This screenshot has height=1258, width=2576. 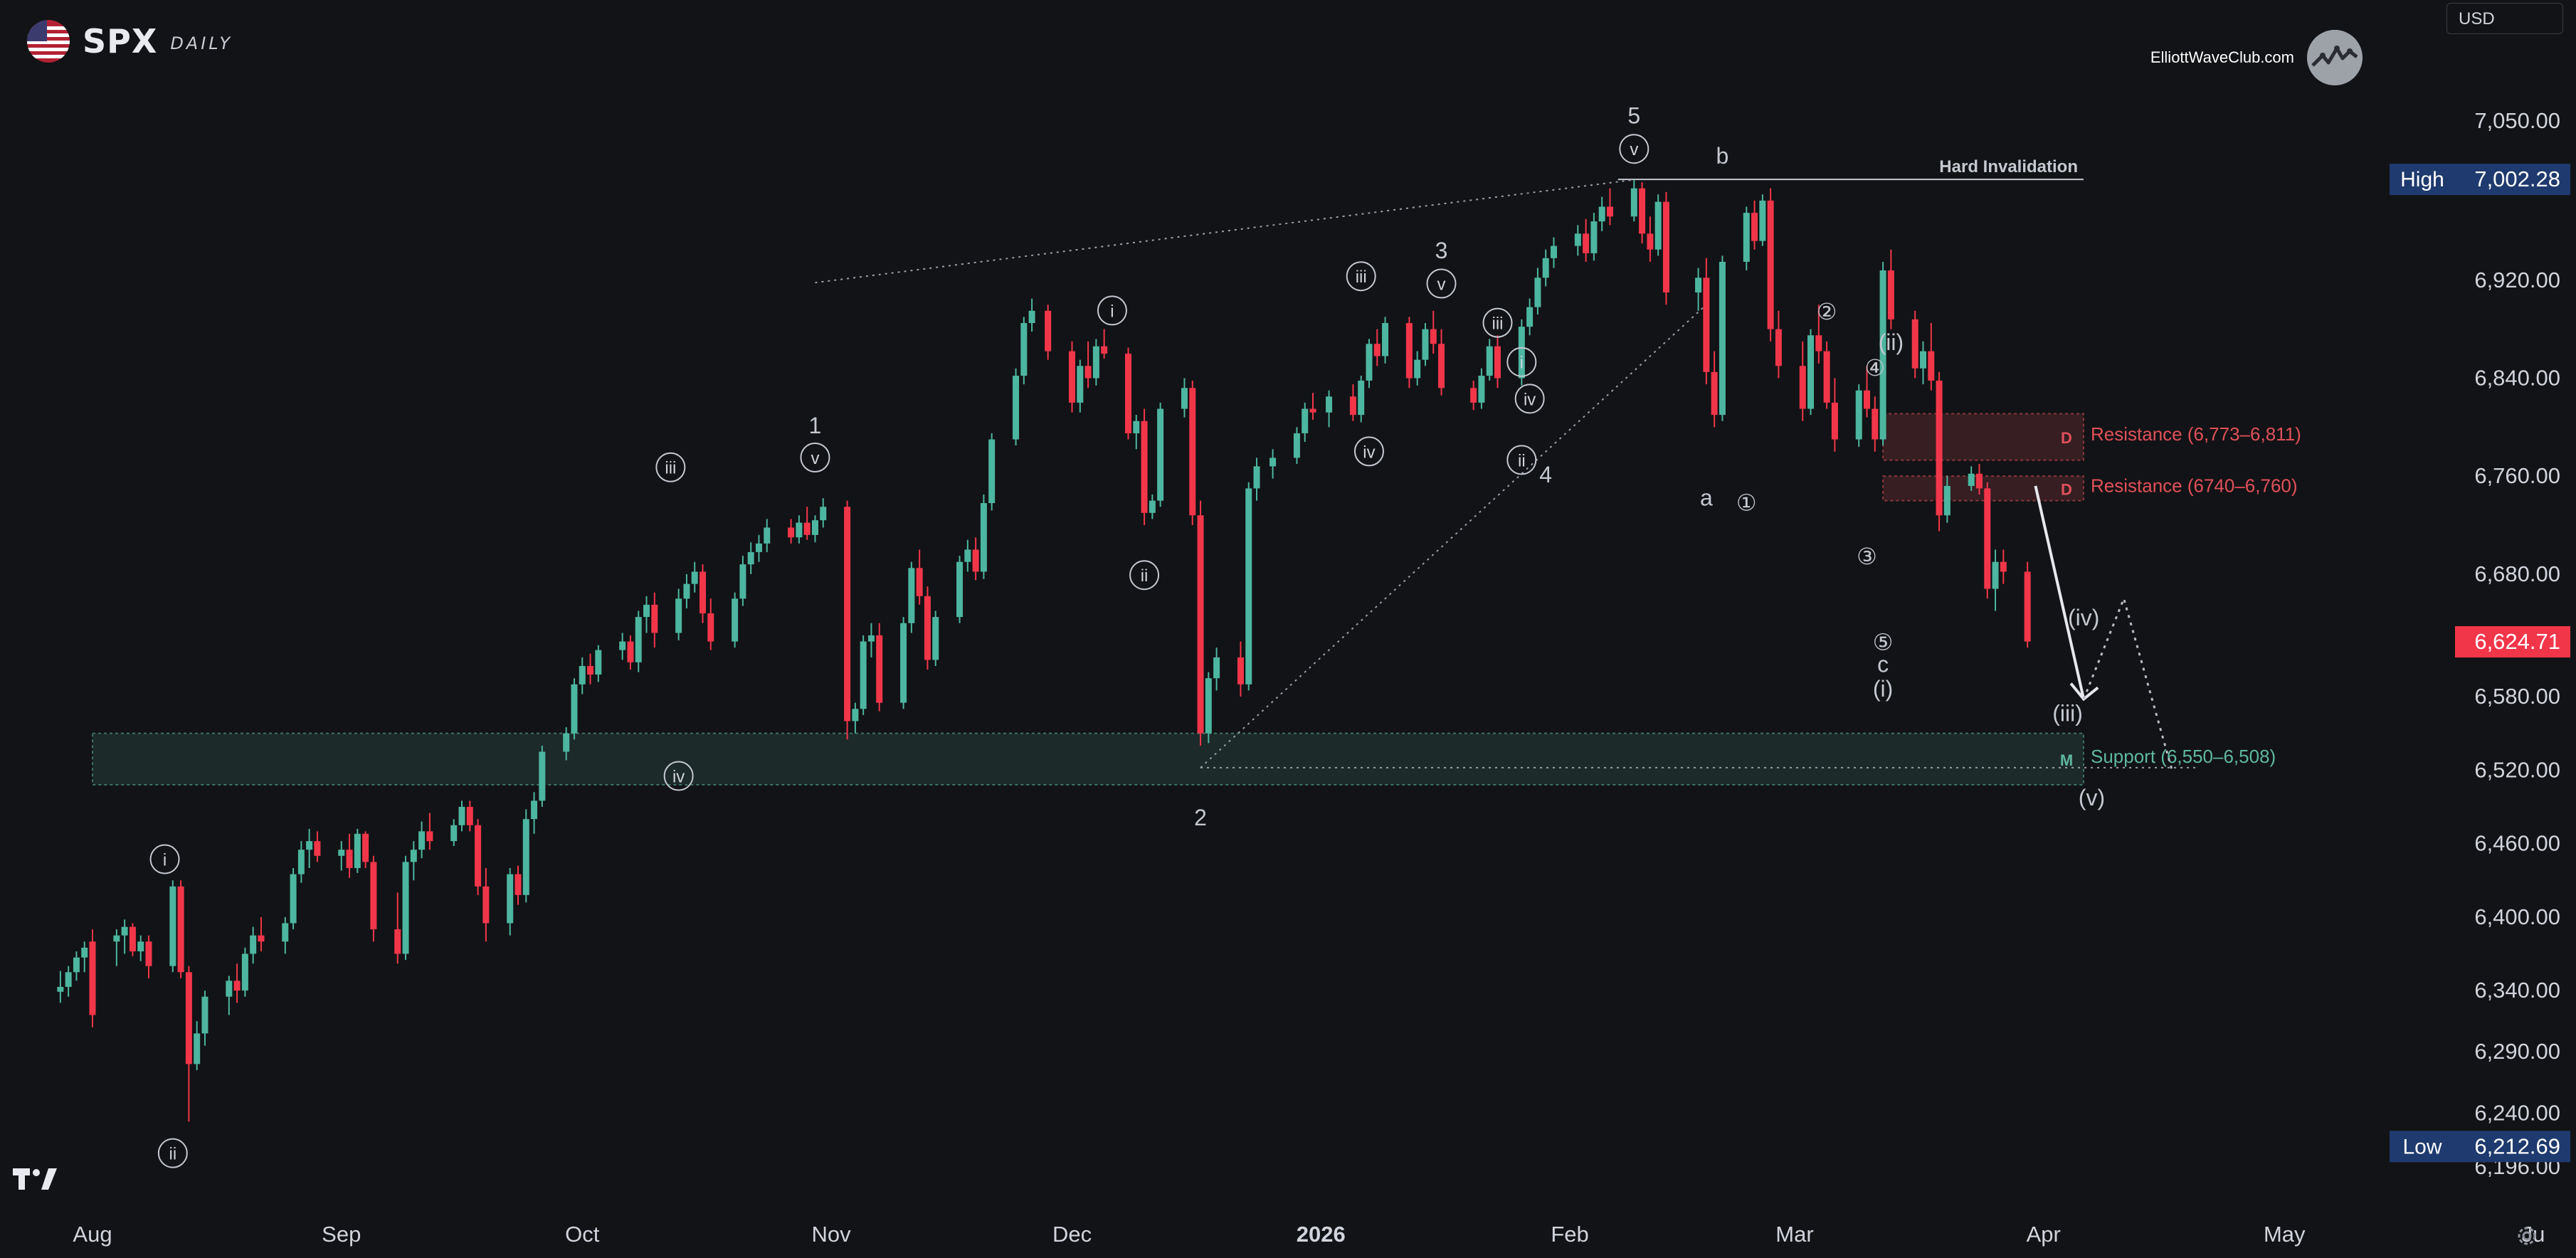 I want to click on wave-label: 2, so click(x=1200, y=818).